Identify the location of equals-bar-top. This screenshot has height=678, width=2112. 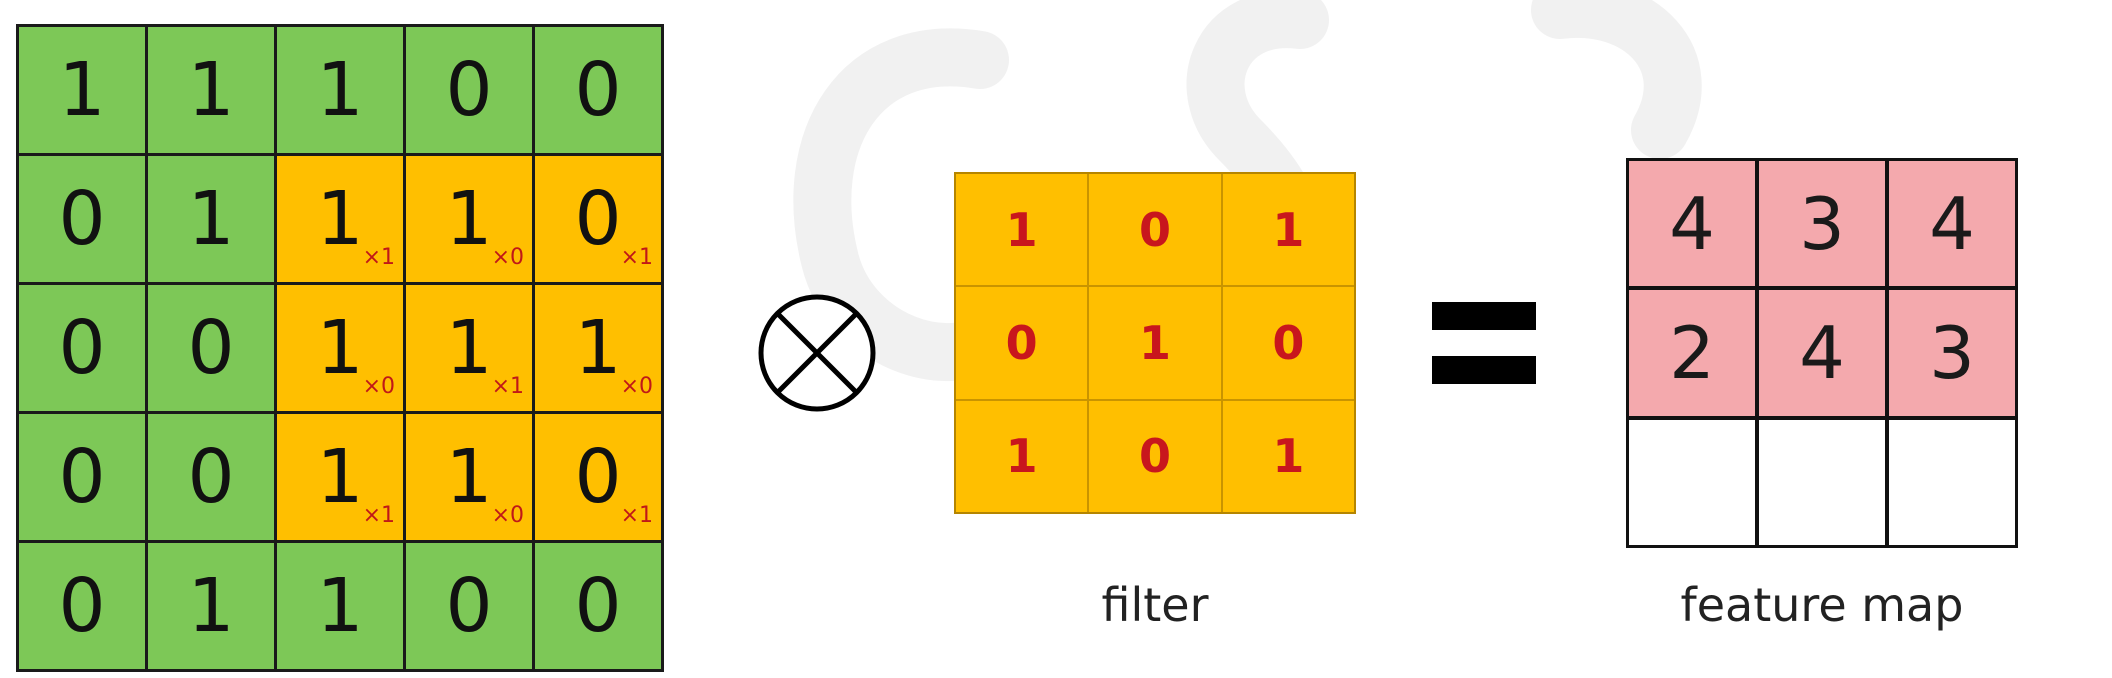
(1484, 316).